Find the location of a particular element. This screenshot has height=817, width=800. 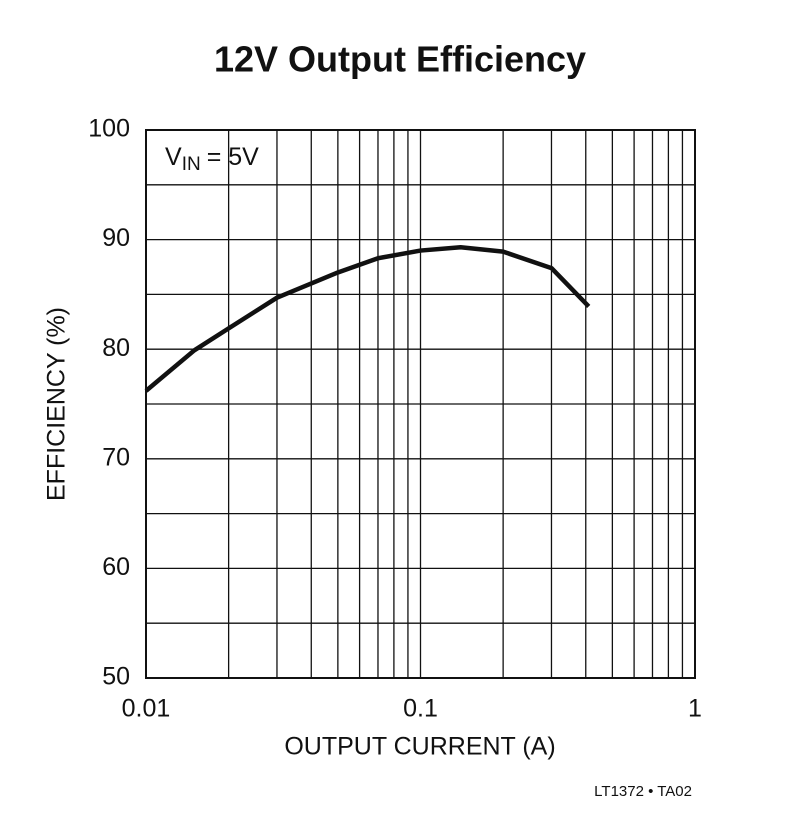

footnote: LT1372 • TA02 is located at coordinates (643, 791).